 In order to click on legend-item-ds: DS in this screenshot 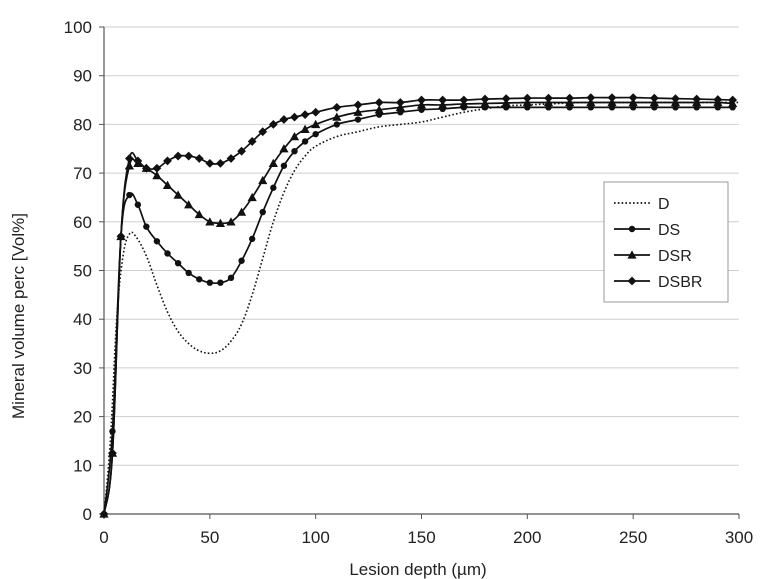, I will do `click(647, 230)`.